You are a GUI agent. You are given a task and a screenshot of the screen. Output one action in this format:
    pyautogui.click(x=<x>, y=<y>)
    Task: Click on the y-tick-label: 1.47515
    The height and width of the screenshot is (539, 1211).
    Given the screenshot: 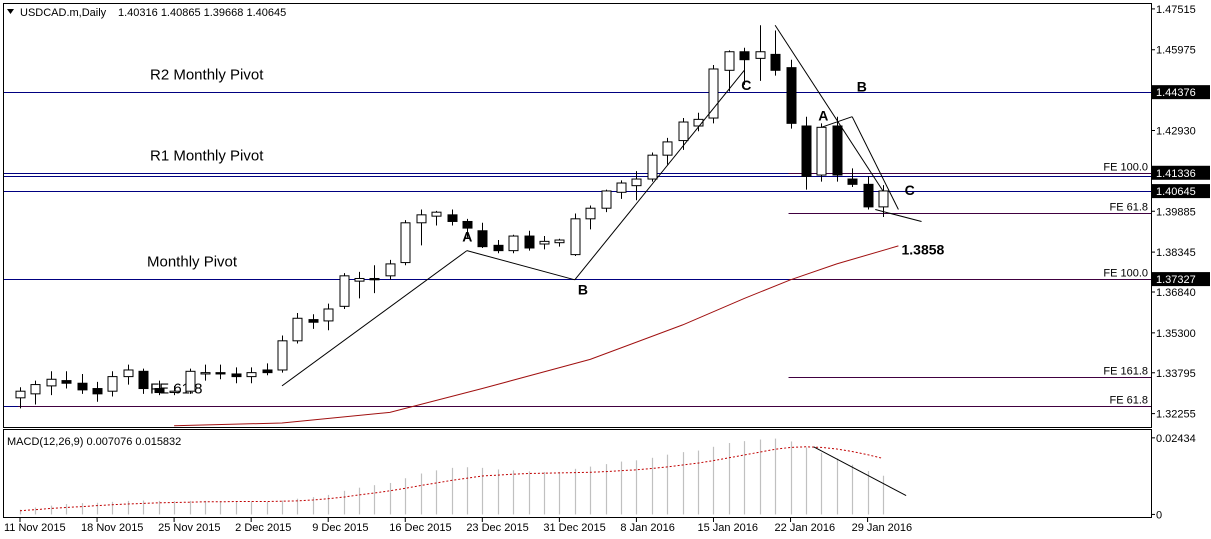 What is the action you would take?
    pyautogui.click(x=1176, y=10)
    